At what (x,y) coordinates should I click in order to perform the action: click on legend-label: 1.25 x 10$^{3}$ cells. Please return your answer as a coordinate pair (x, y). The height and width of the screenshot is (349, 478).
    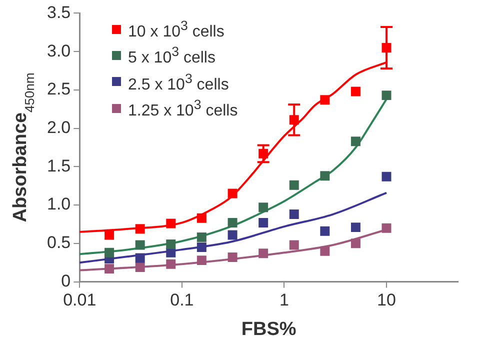
    Looking at the image, I should click on (183, 109).